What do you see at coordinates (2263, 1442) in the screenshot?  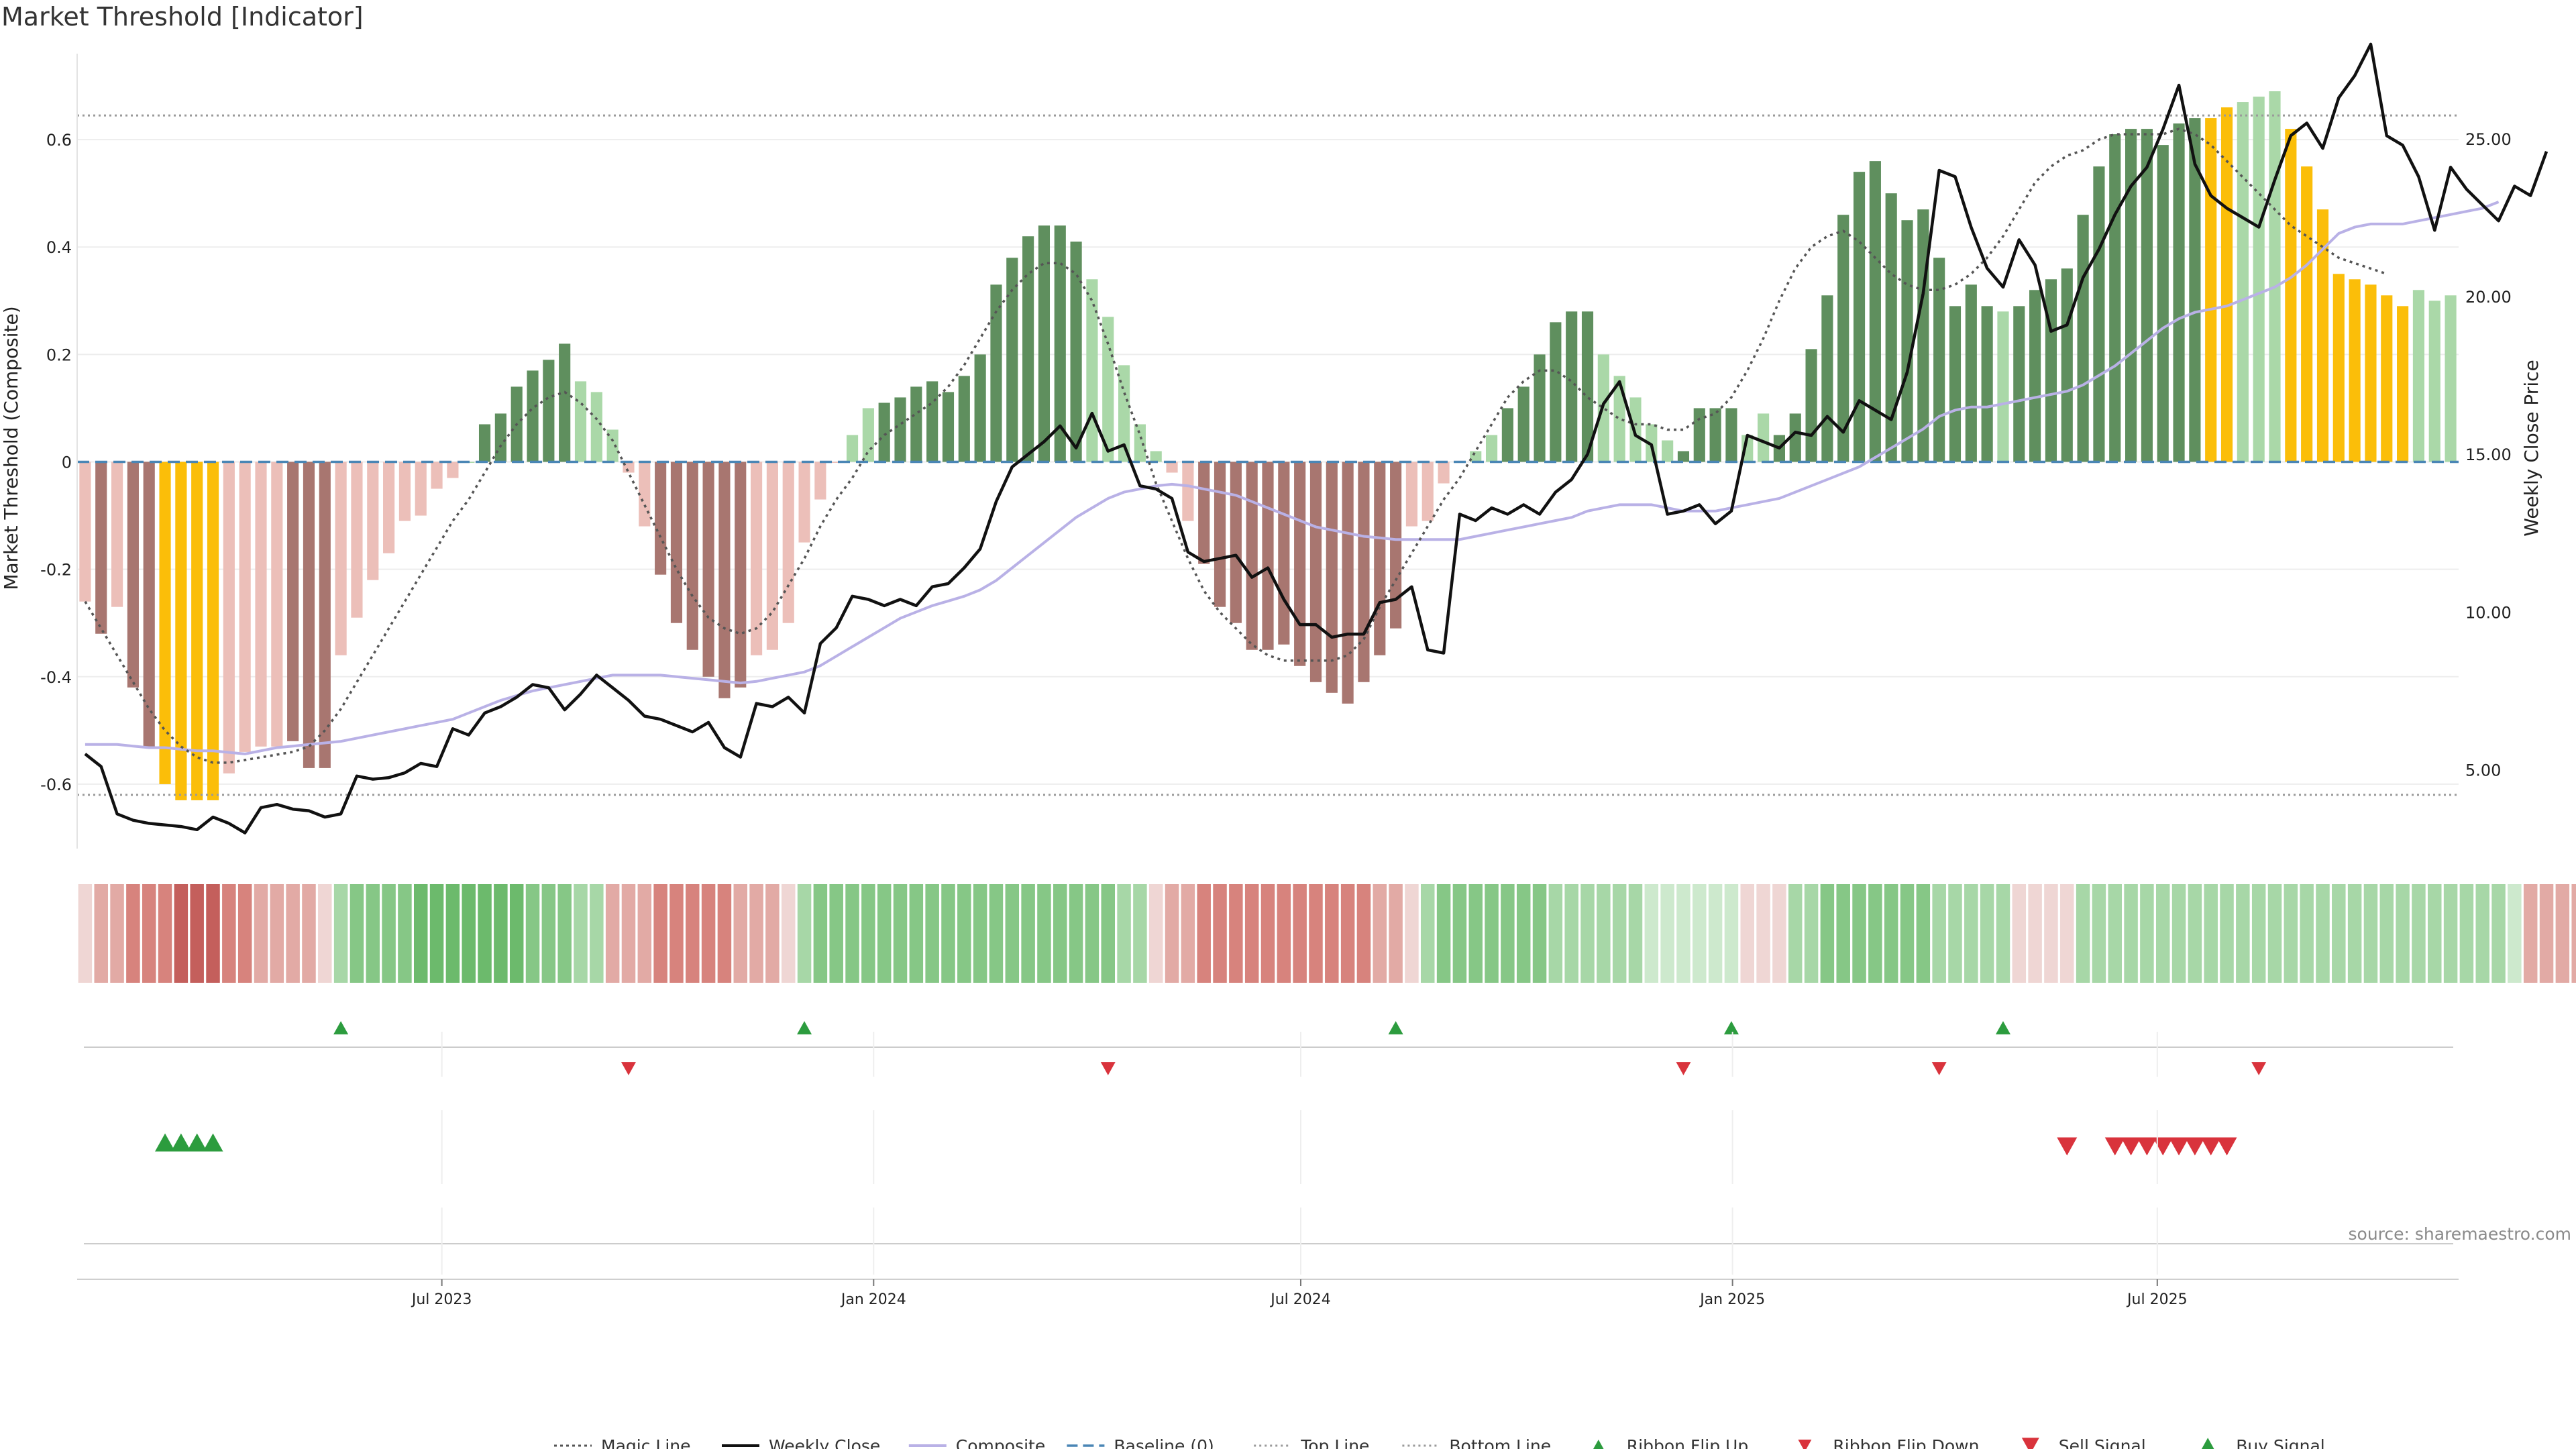 I see `legend-item: Buy Signal` at bounding box center [2263, 1442].